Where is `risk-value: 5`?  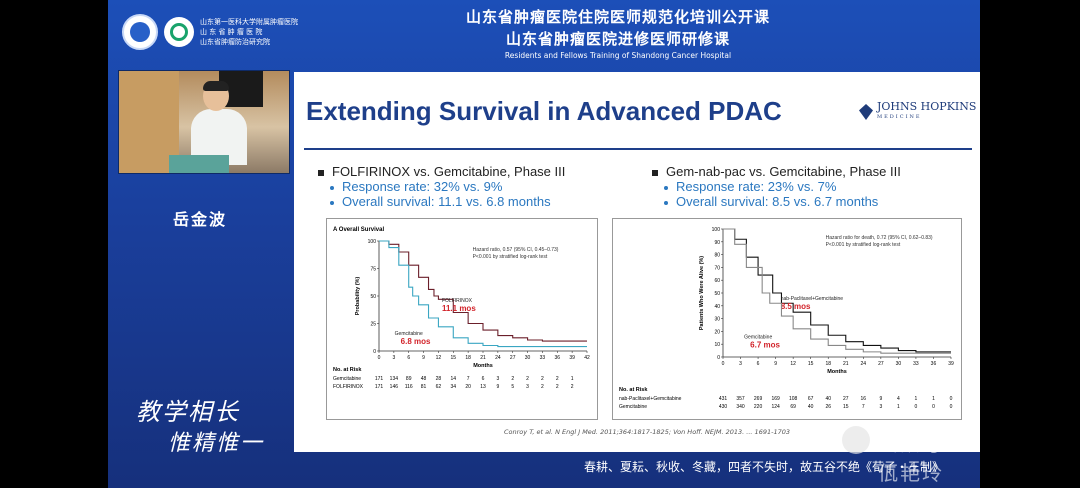
risk-value: 5 is located at coordinates (512, 387).